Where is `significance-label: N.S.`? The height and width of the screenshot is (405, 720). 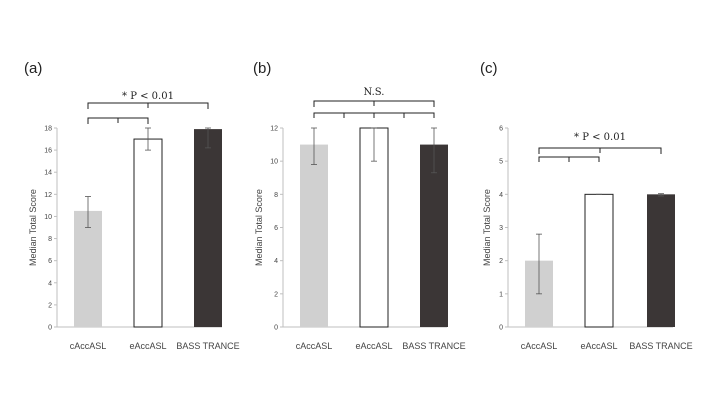
significance-label: N.S. is located at coordinates (374, 92).